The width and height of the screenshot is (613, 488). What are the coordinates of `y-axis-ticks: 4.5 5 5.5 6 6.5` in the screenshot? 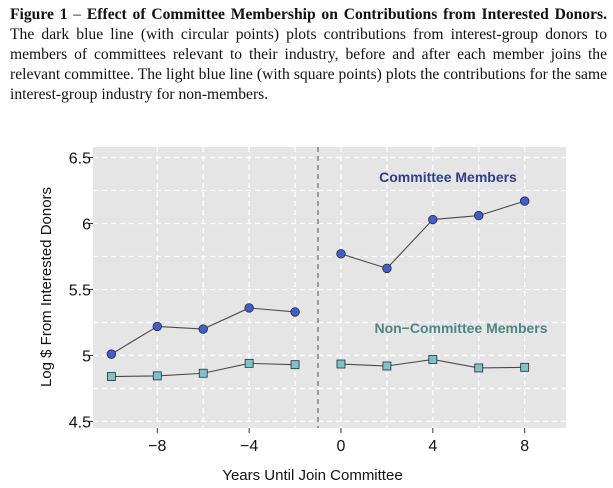 It's located at (81, 291).